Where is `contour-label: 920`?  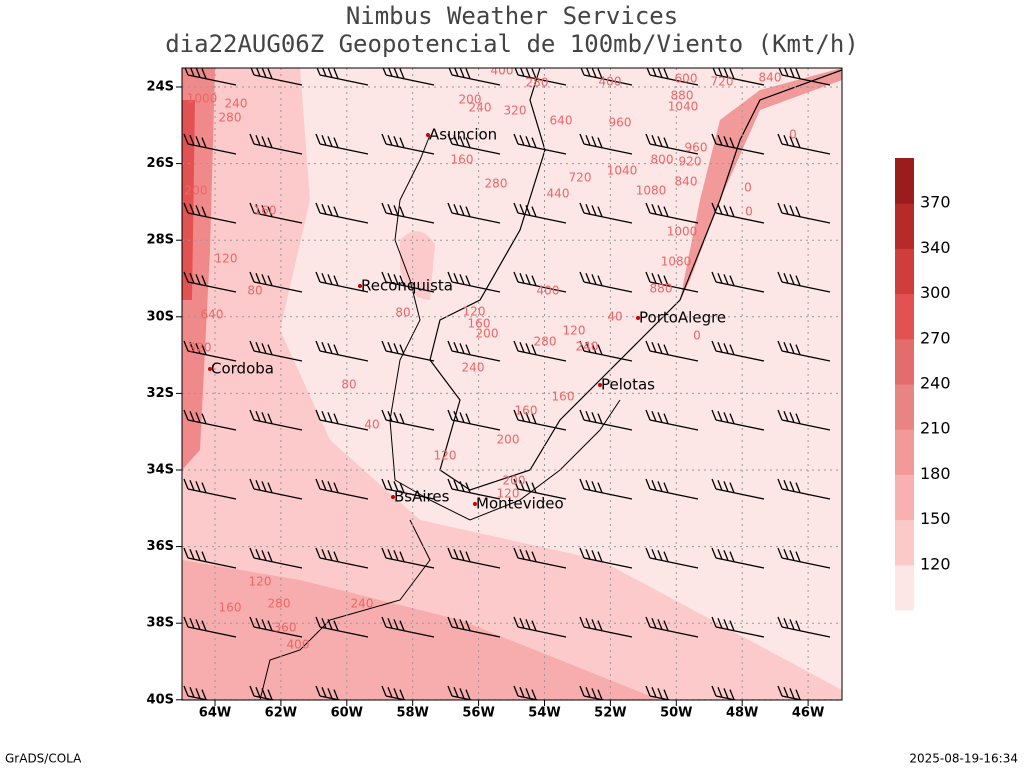 contour-label: 920 is located at coordinates (200, 348).